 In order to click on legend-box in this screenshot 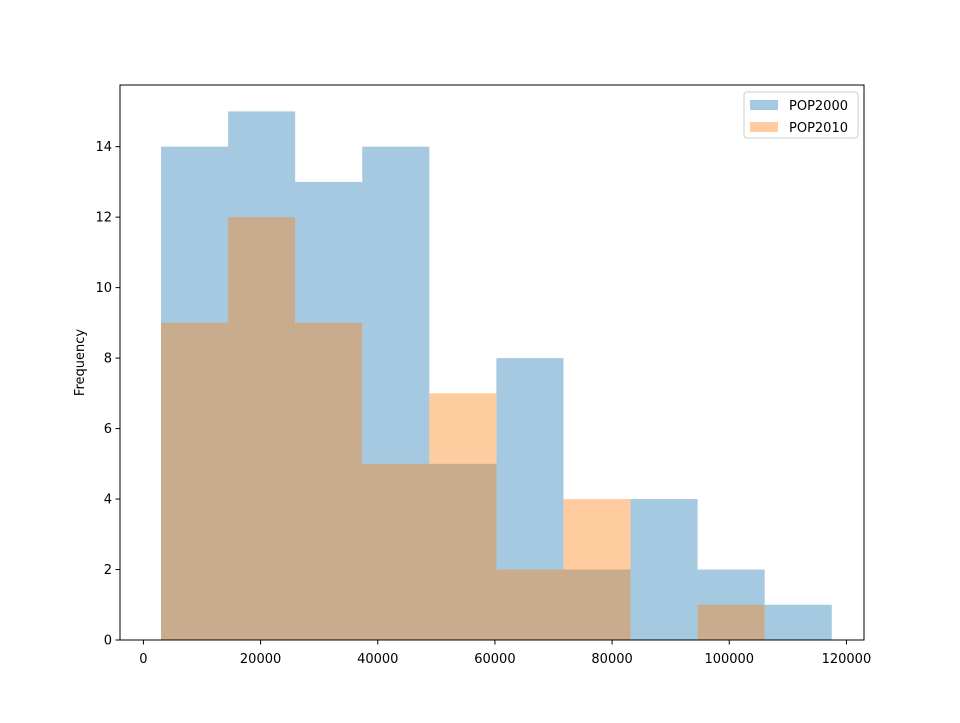, I will do `click(801, 115)`.